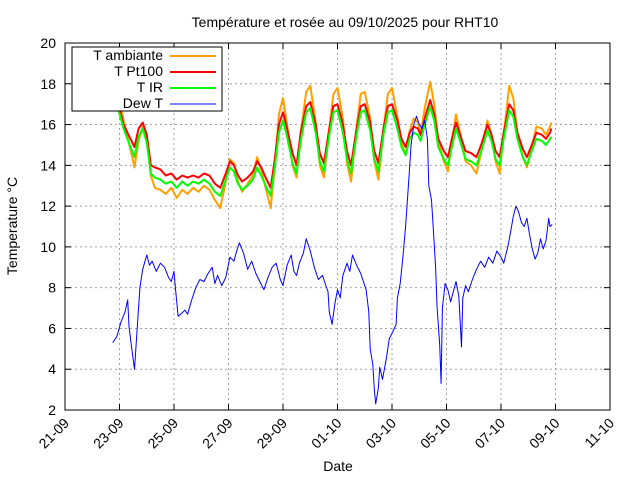 This screenshot has height=480, width=640. Describe the element at coordinates (52, 288) in the screenshot. I see `y-tick-label: 8` at that location.